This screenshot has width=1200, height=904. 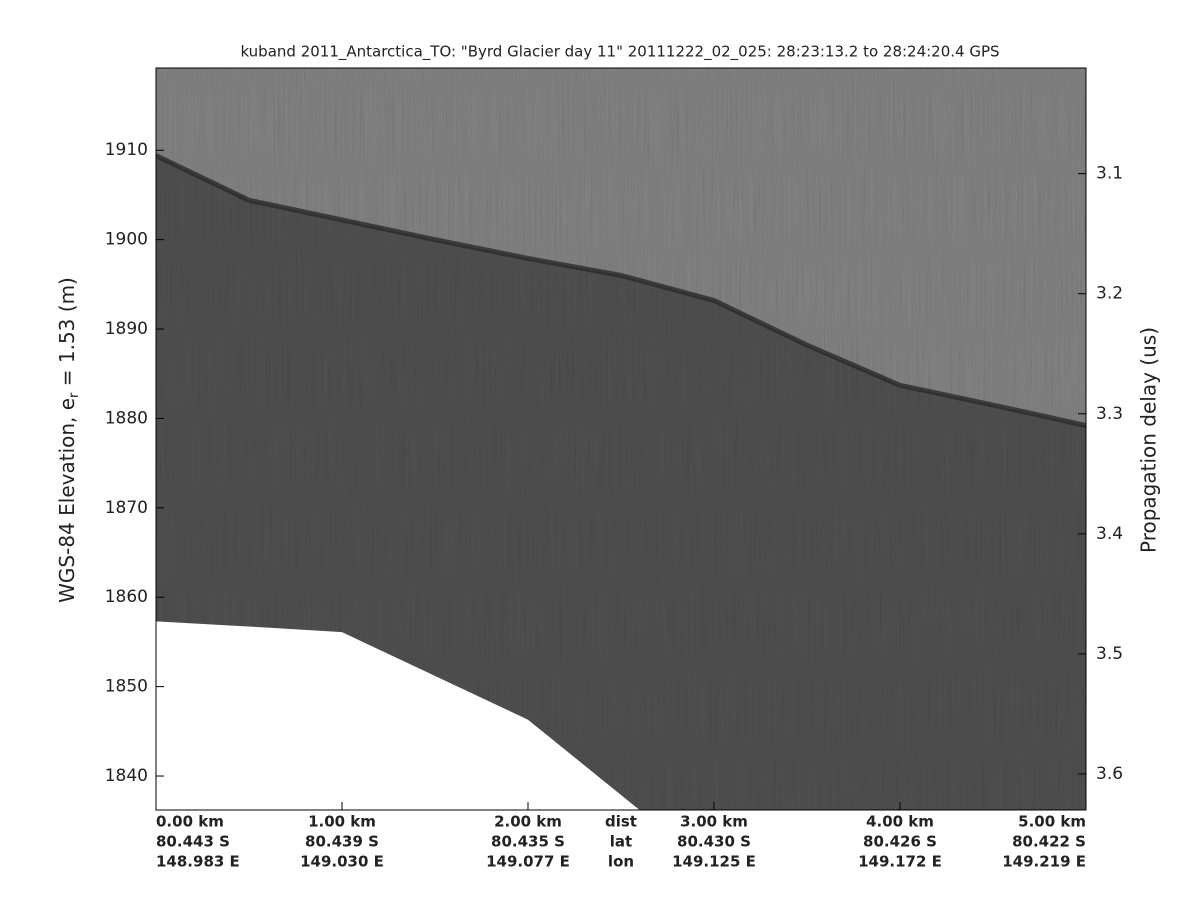 What do you see at coordinates (714, 822) in the screenshot?
I see `x-tick-label: 3.00 km` at bounding box center [714, 822].